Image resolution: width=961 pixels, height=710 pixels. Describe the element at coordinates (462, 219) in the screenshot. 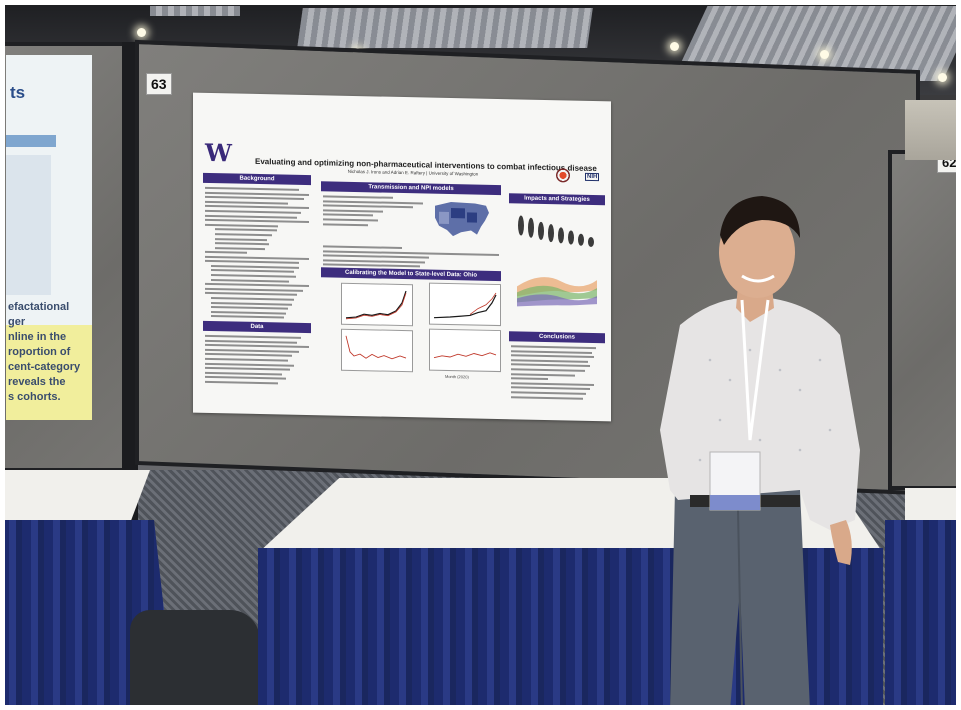

I see `us-map-figure` at that location.